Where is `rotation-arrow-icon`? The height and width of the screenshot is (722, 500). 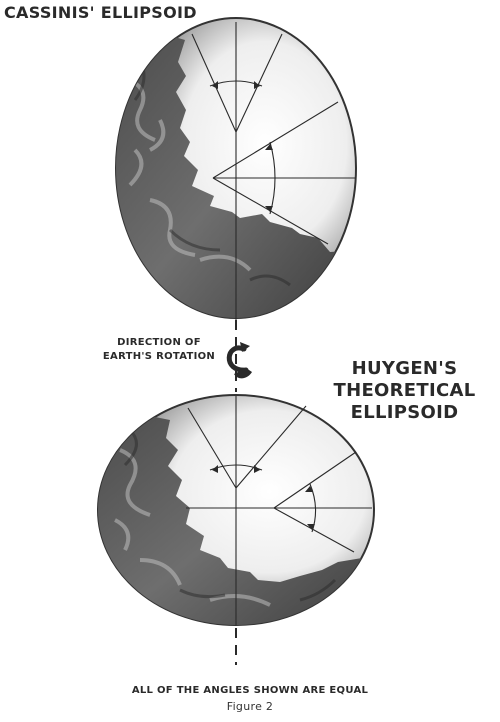
rotation-arrow-icon is located at coordinates (240, 360).